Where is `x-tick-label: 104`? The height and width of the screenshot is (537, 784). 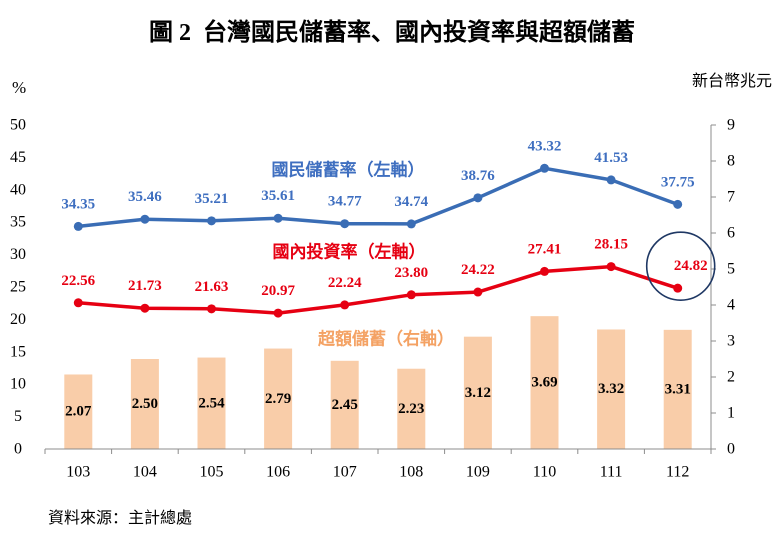 x-tick-label: 104 is located at coordinates (145, 472).